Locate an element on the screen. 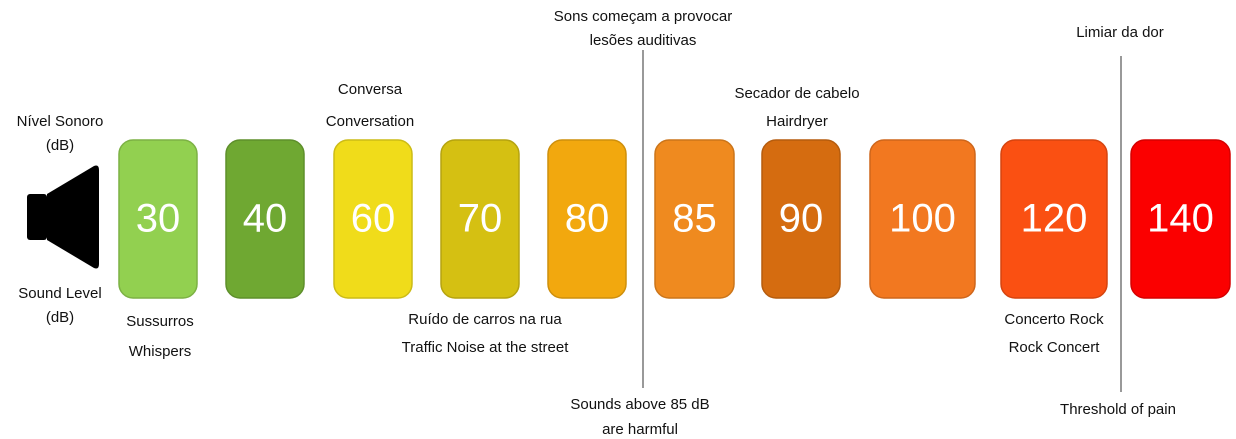 This screenshot has height=439, width=1236. label: Hairdryer is located at coordinates (797, 121).